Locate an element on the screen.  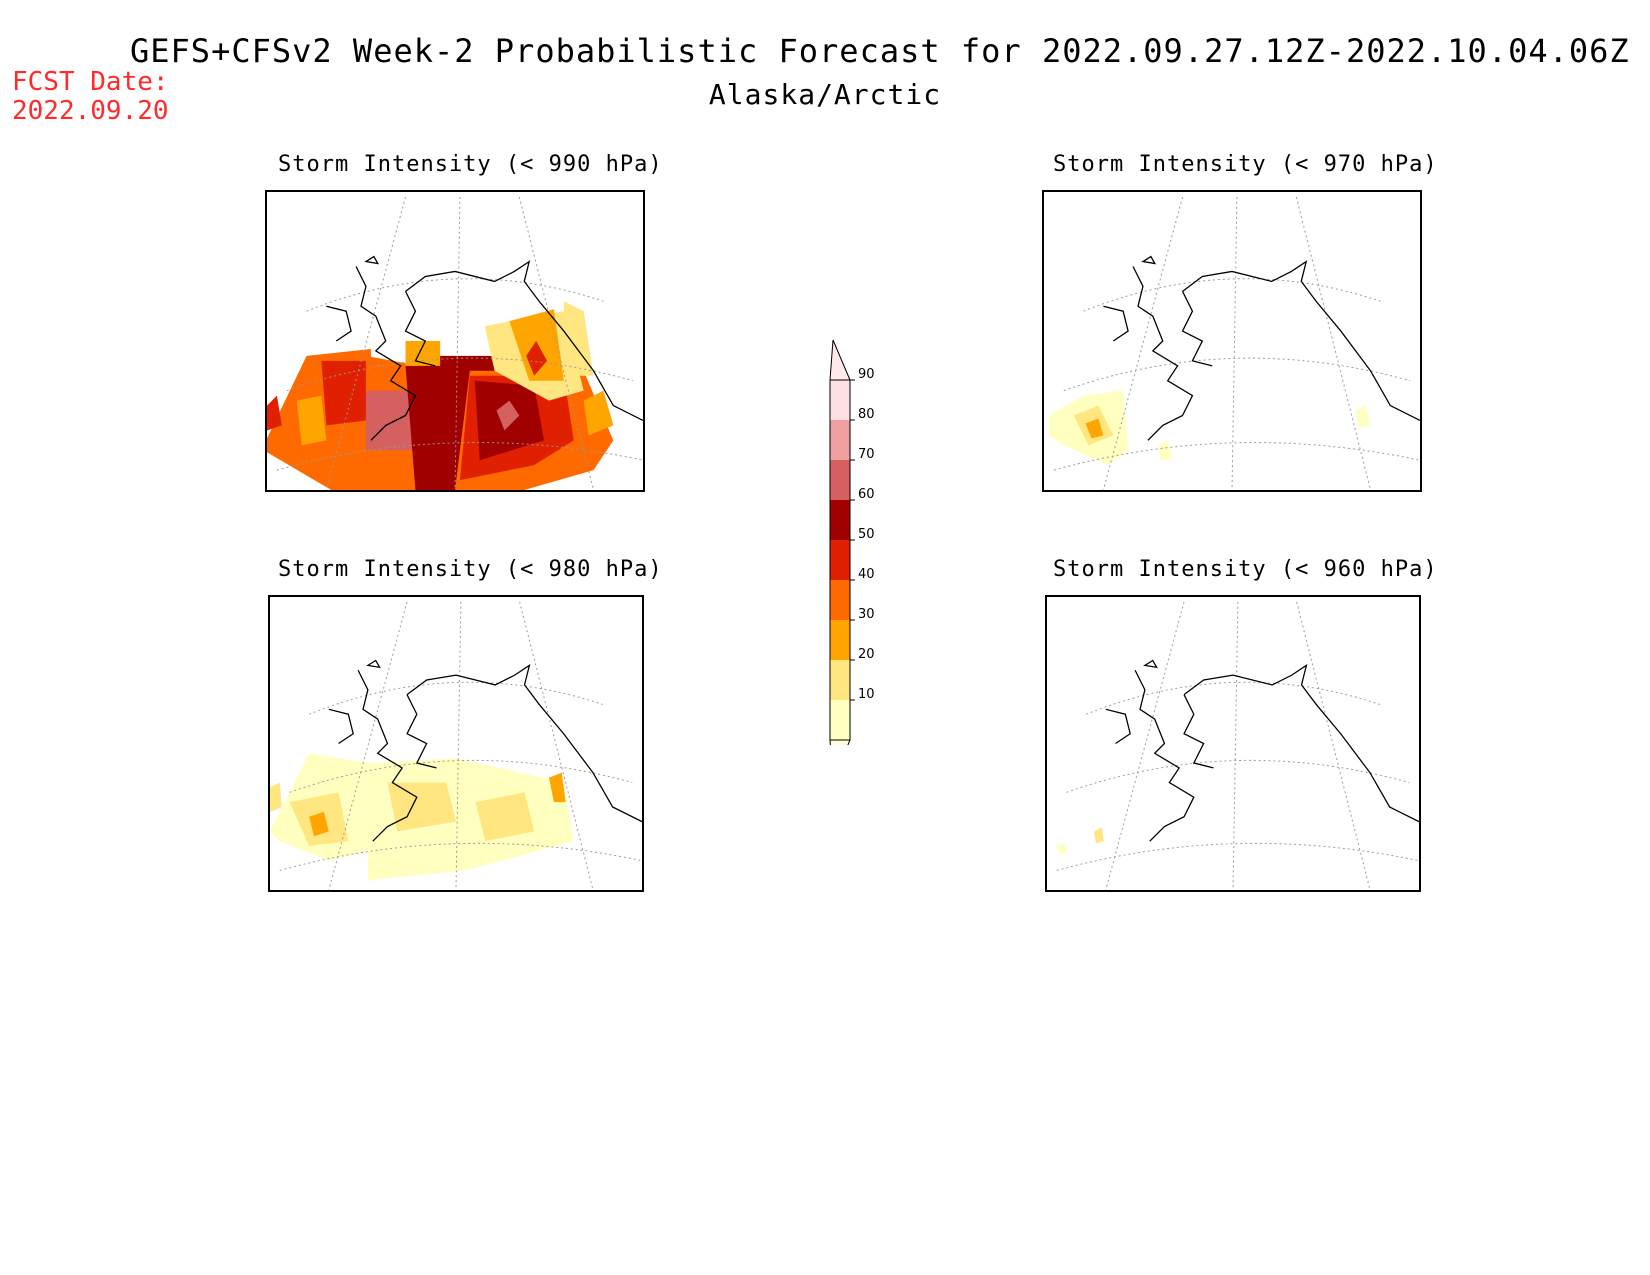
forecast-date: FCST Date: 2022.09.20 is located at coordinates (90, 97).